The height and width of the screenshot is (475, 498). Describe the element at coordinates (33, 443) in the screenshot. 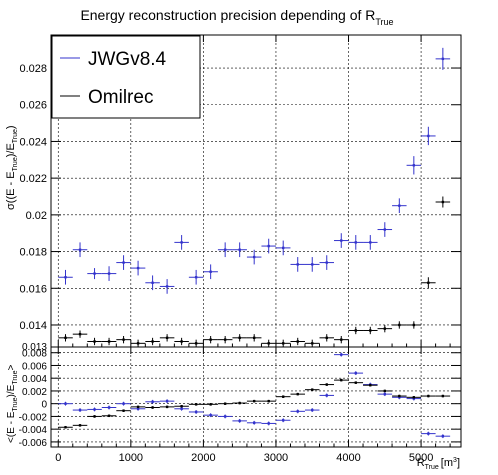

I see `y-tick-label: -0.006` at that location.